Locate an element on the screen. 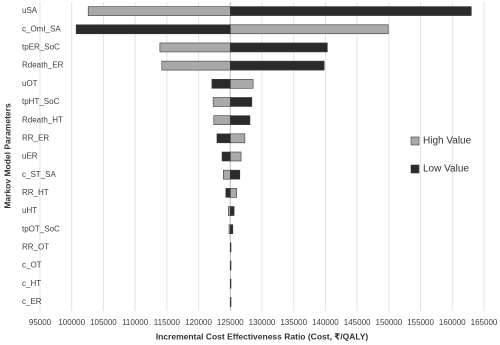 The height and width of the screenshot is (345, 500). category-label: c_OmI_SA is located at coordinates (41, 28).